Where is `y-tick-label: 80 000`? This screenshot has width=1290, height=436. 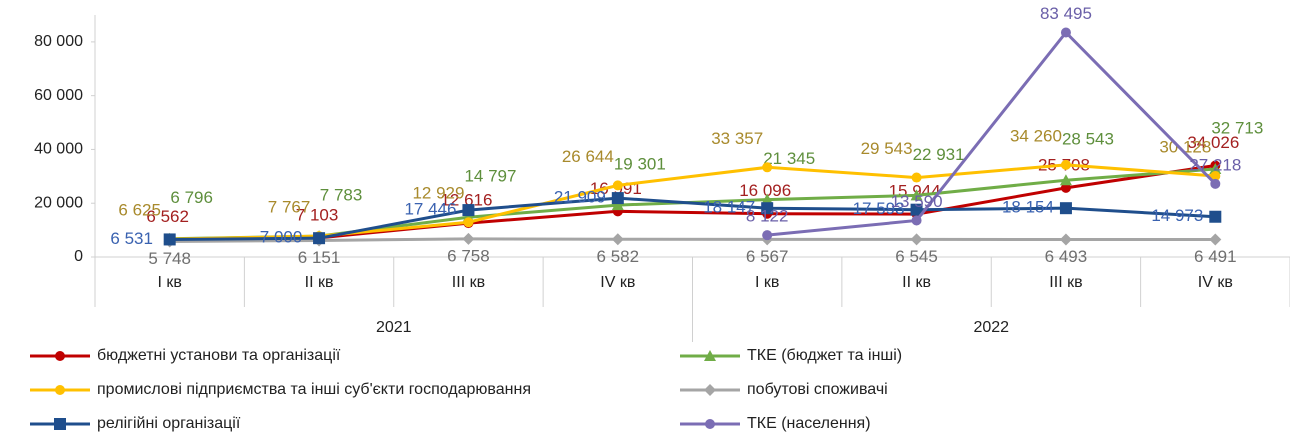
y-tick-label: 80 000 is located at coordinates (58, 41).